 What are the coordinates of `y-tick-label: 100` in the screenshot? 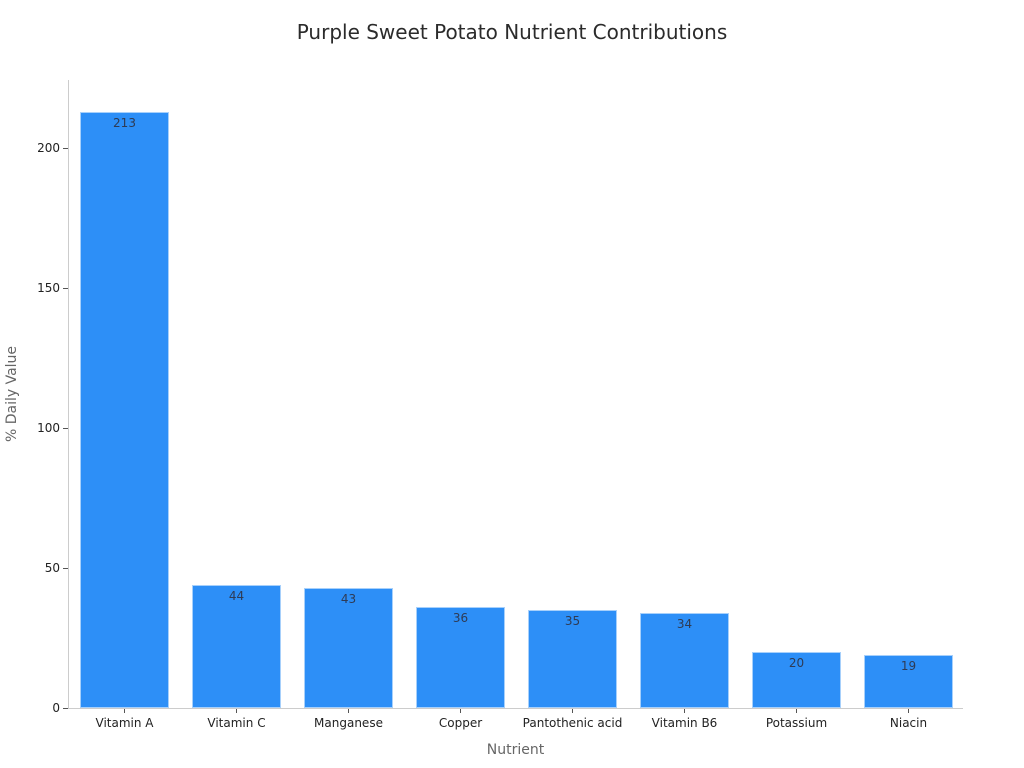 It's located at (48, 428).